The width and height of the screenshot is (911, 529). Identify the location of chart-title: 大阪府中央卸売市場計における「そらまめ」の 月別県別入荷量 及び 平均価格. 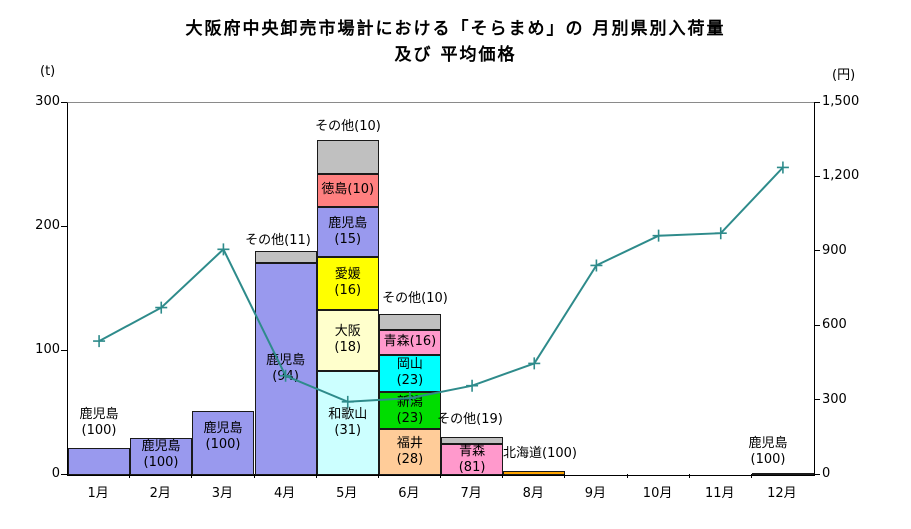
(455, 42).